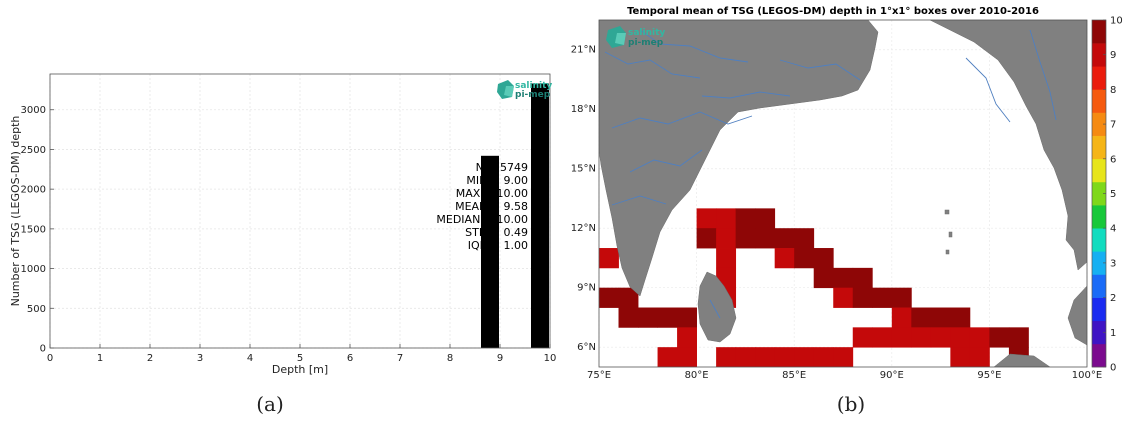 The width and height of the screenshot is (1128, 422). Describe the element at coordinates (1113, 194) in the screenshot. I see `colorbar-tick-label: 5` at that location.